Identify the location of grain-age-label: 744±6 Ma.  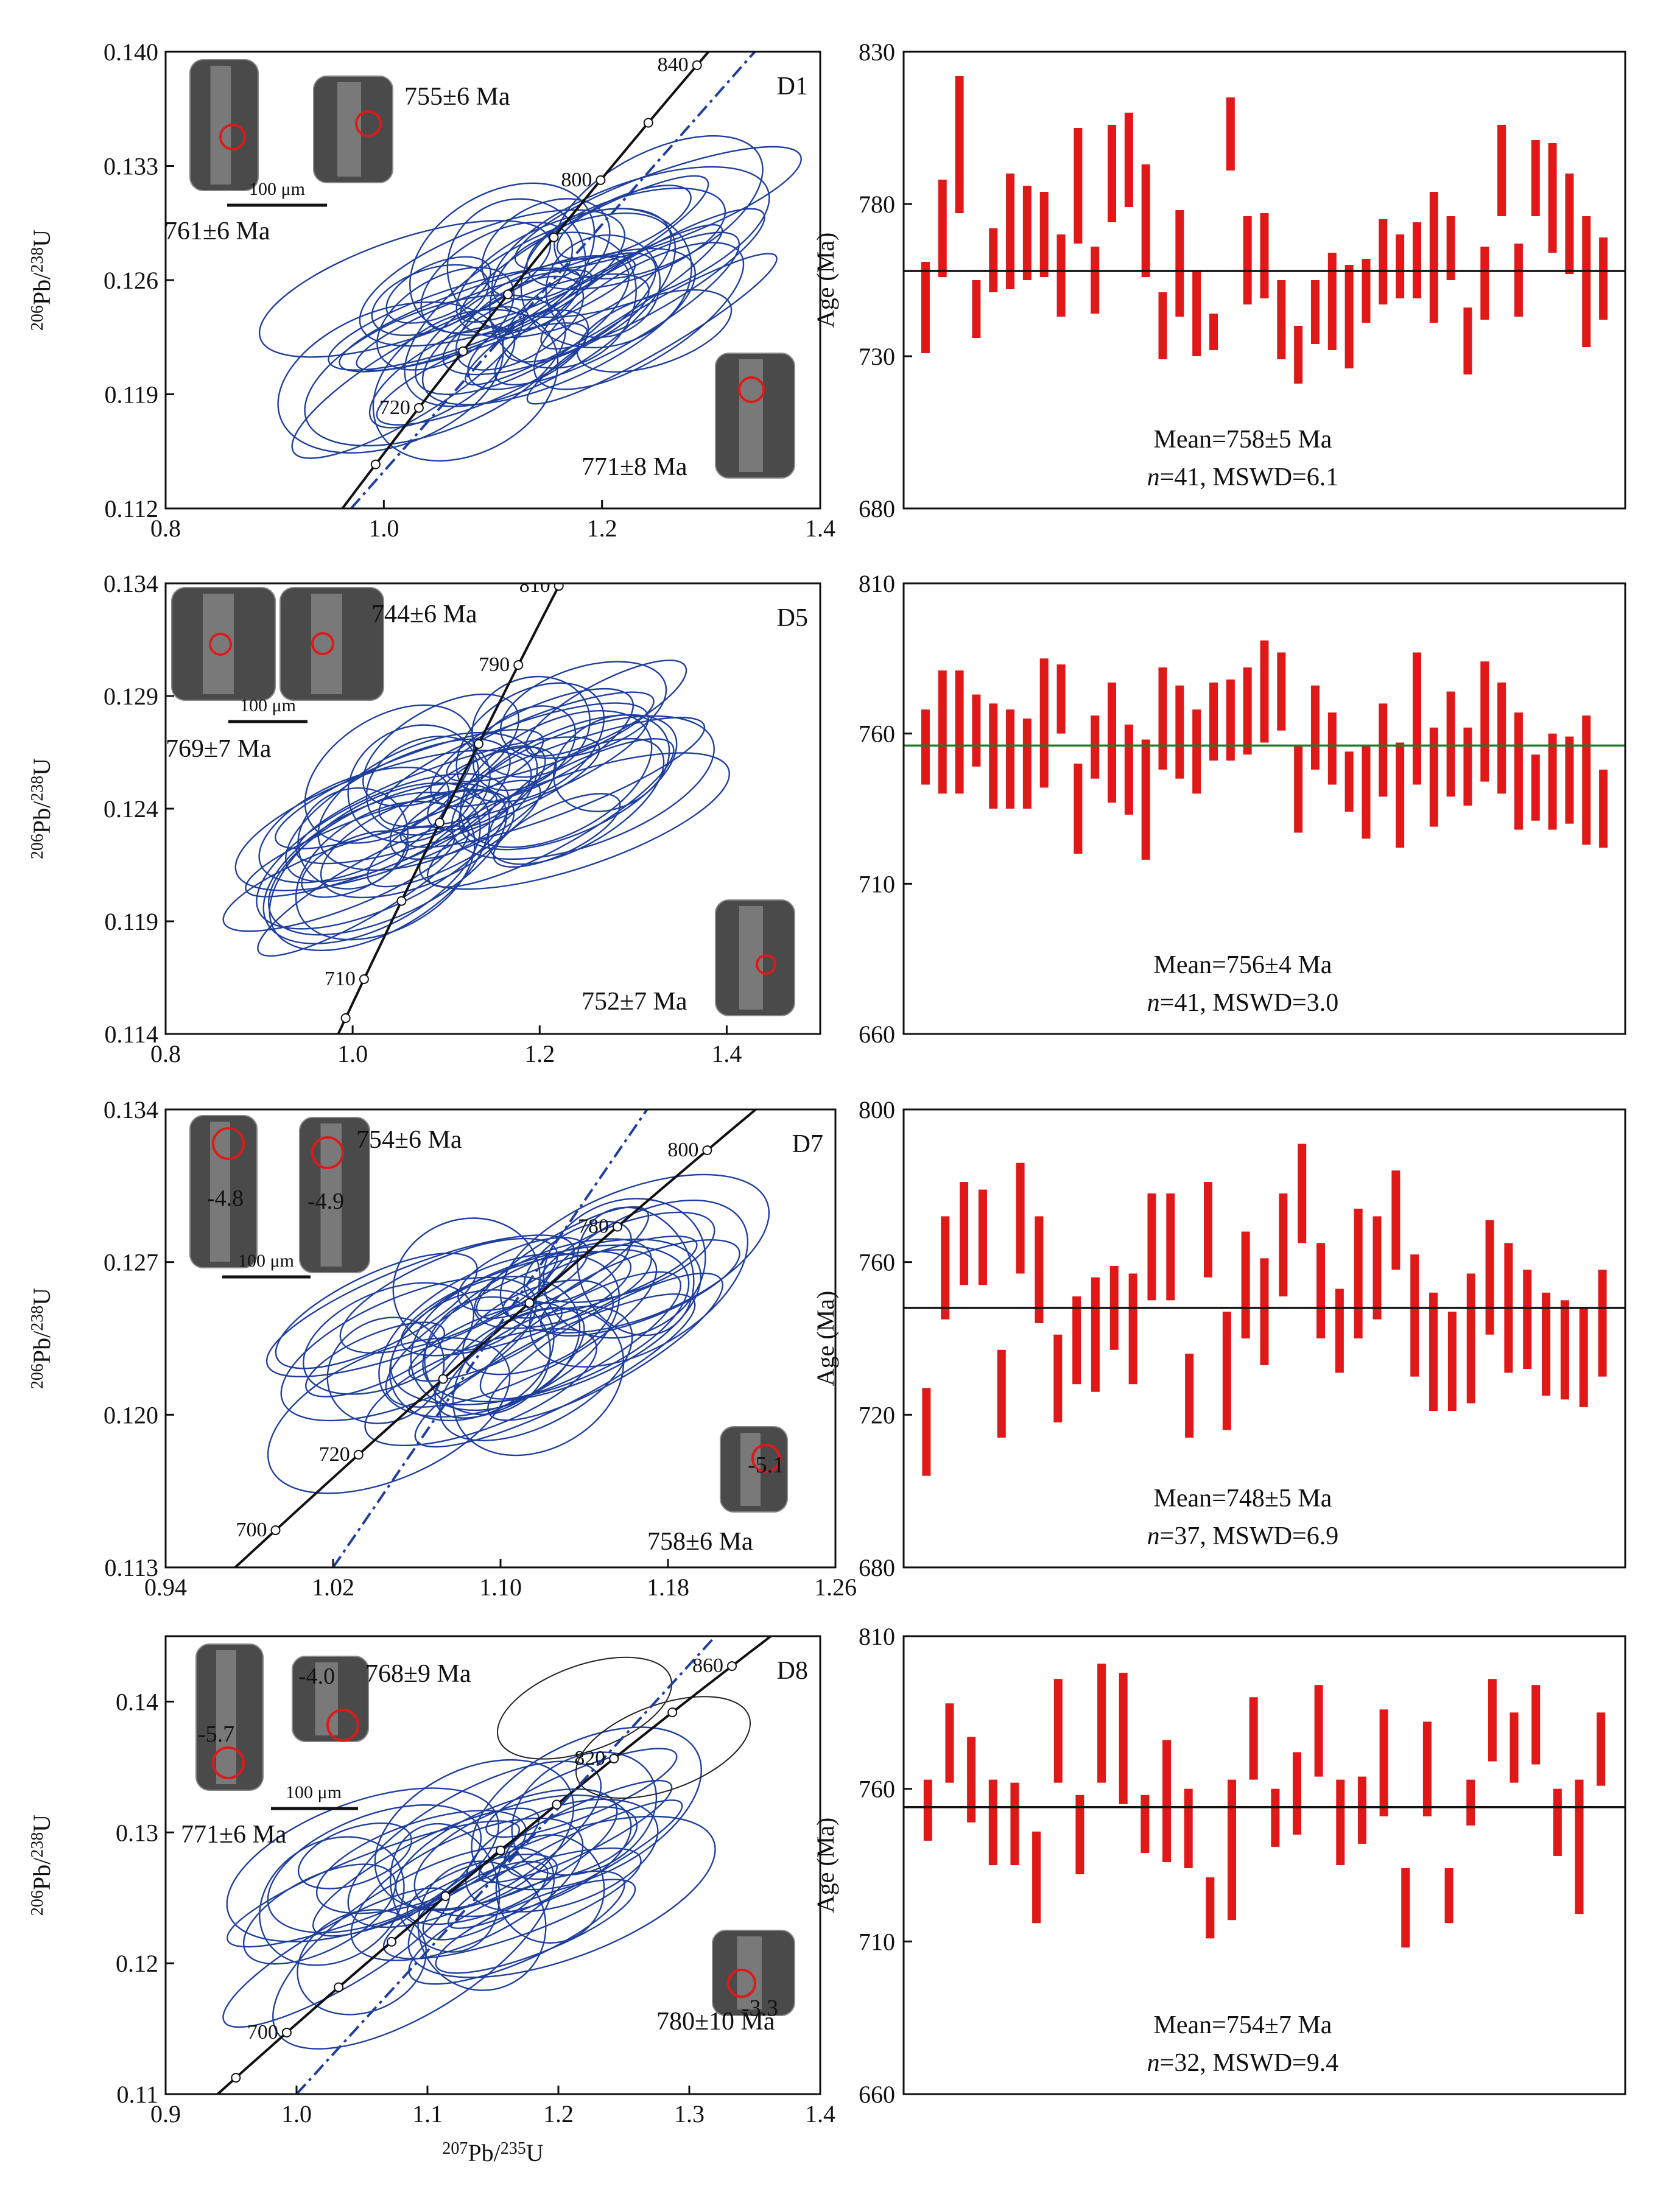
(424, 614).